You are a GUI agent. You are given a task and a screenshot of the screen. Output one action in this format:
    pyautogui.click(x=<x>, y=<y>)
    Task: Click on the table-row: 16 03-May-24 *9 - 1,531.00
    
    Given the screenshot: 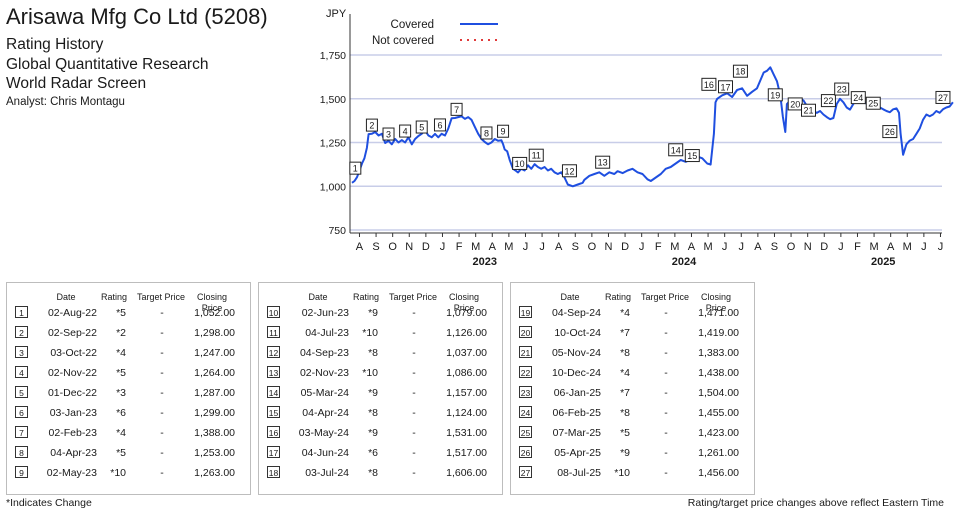 What is the action you would take?
    pyautogui.click(x=380, y=433)
    